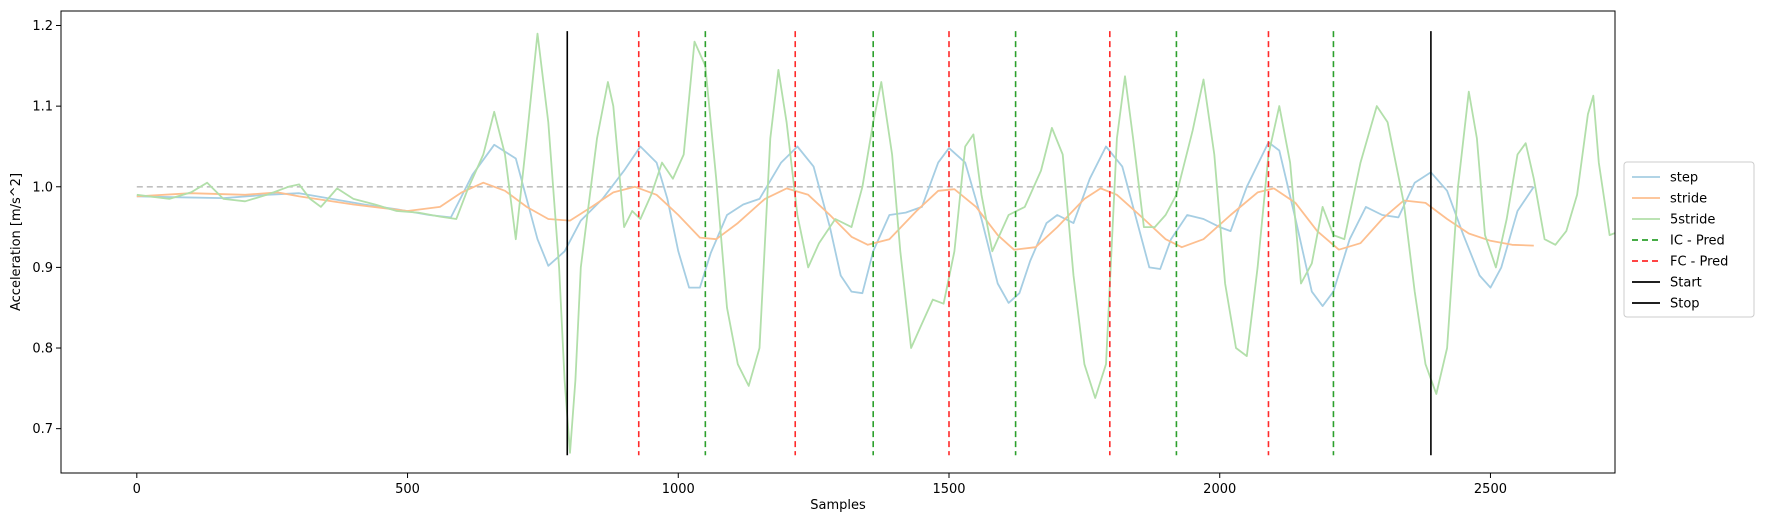 This screenshot has height=525, width=1769. What do you see at coordinates (1684, 178) in the screenshot?
I see `legend-label: step` at bounding box center [1684, 178].